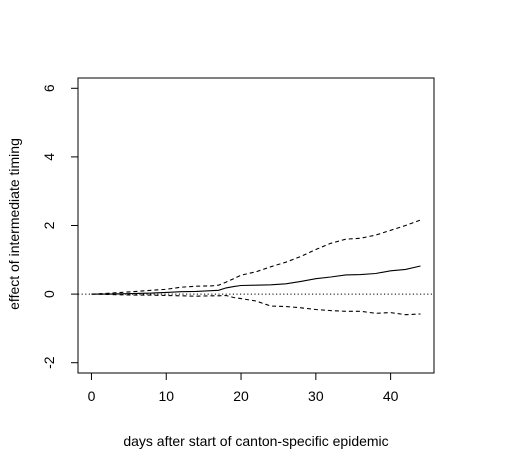 The image size is (513, 471). What do you see at coordinates (166, 396) in the screenshot?
I see `x-tick-label: 10` at bounding box center [166, 396].